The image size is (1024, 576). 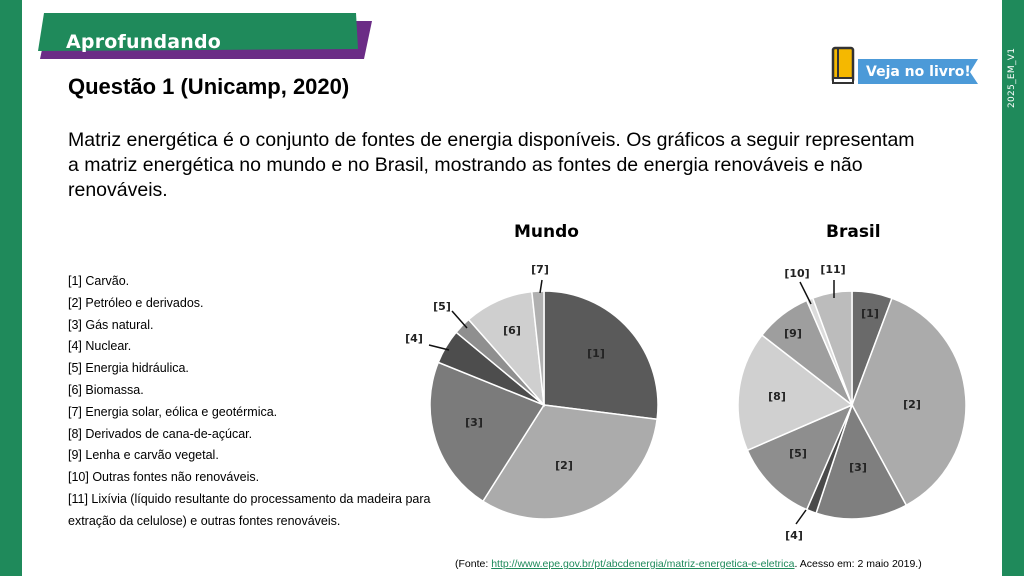 I want to click on chart-title-brasil: Brasil, so click(x=853, y=232).